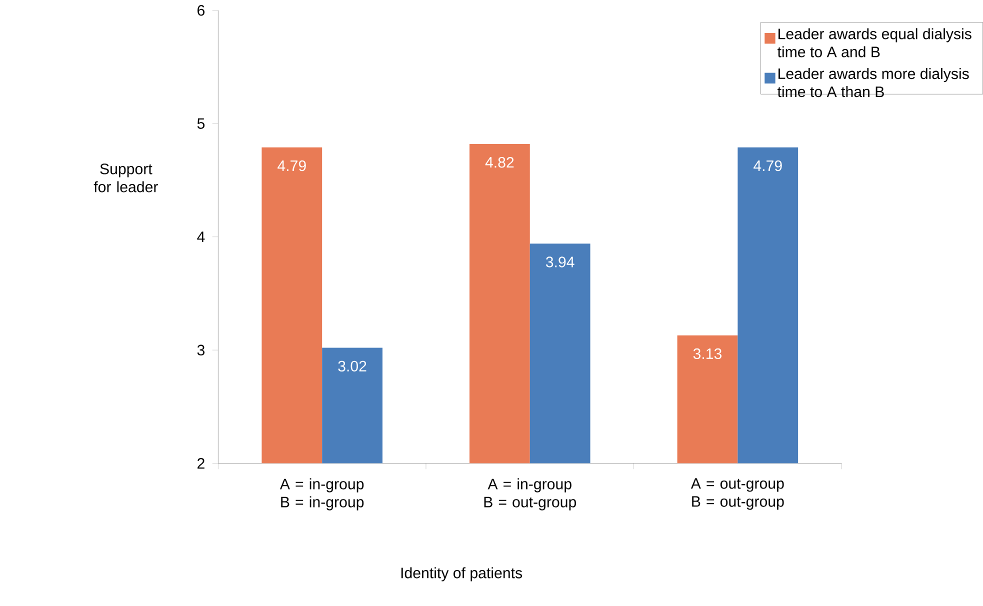  What do you see at coordinates (201, 123) in the screenshot?
I see `y-tick-label: 5` at bounding box center [201, 123].